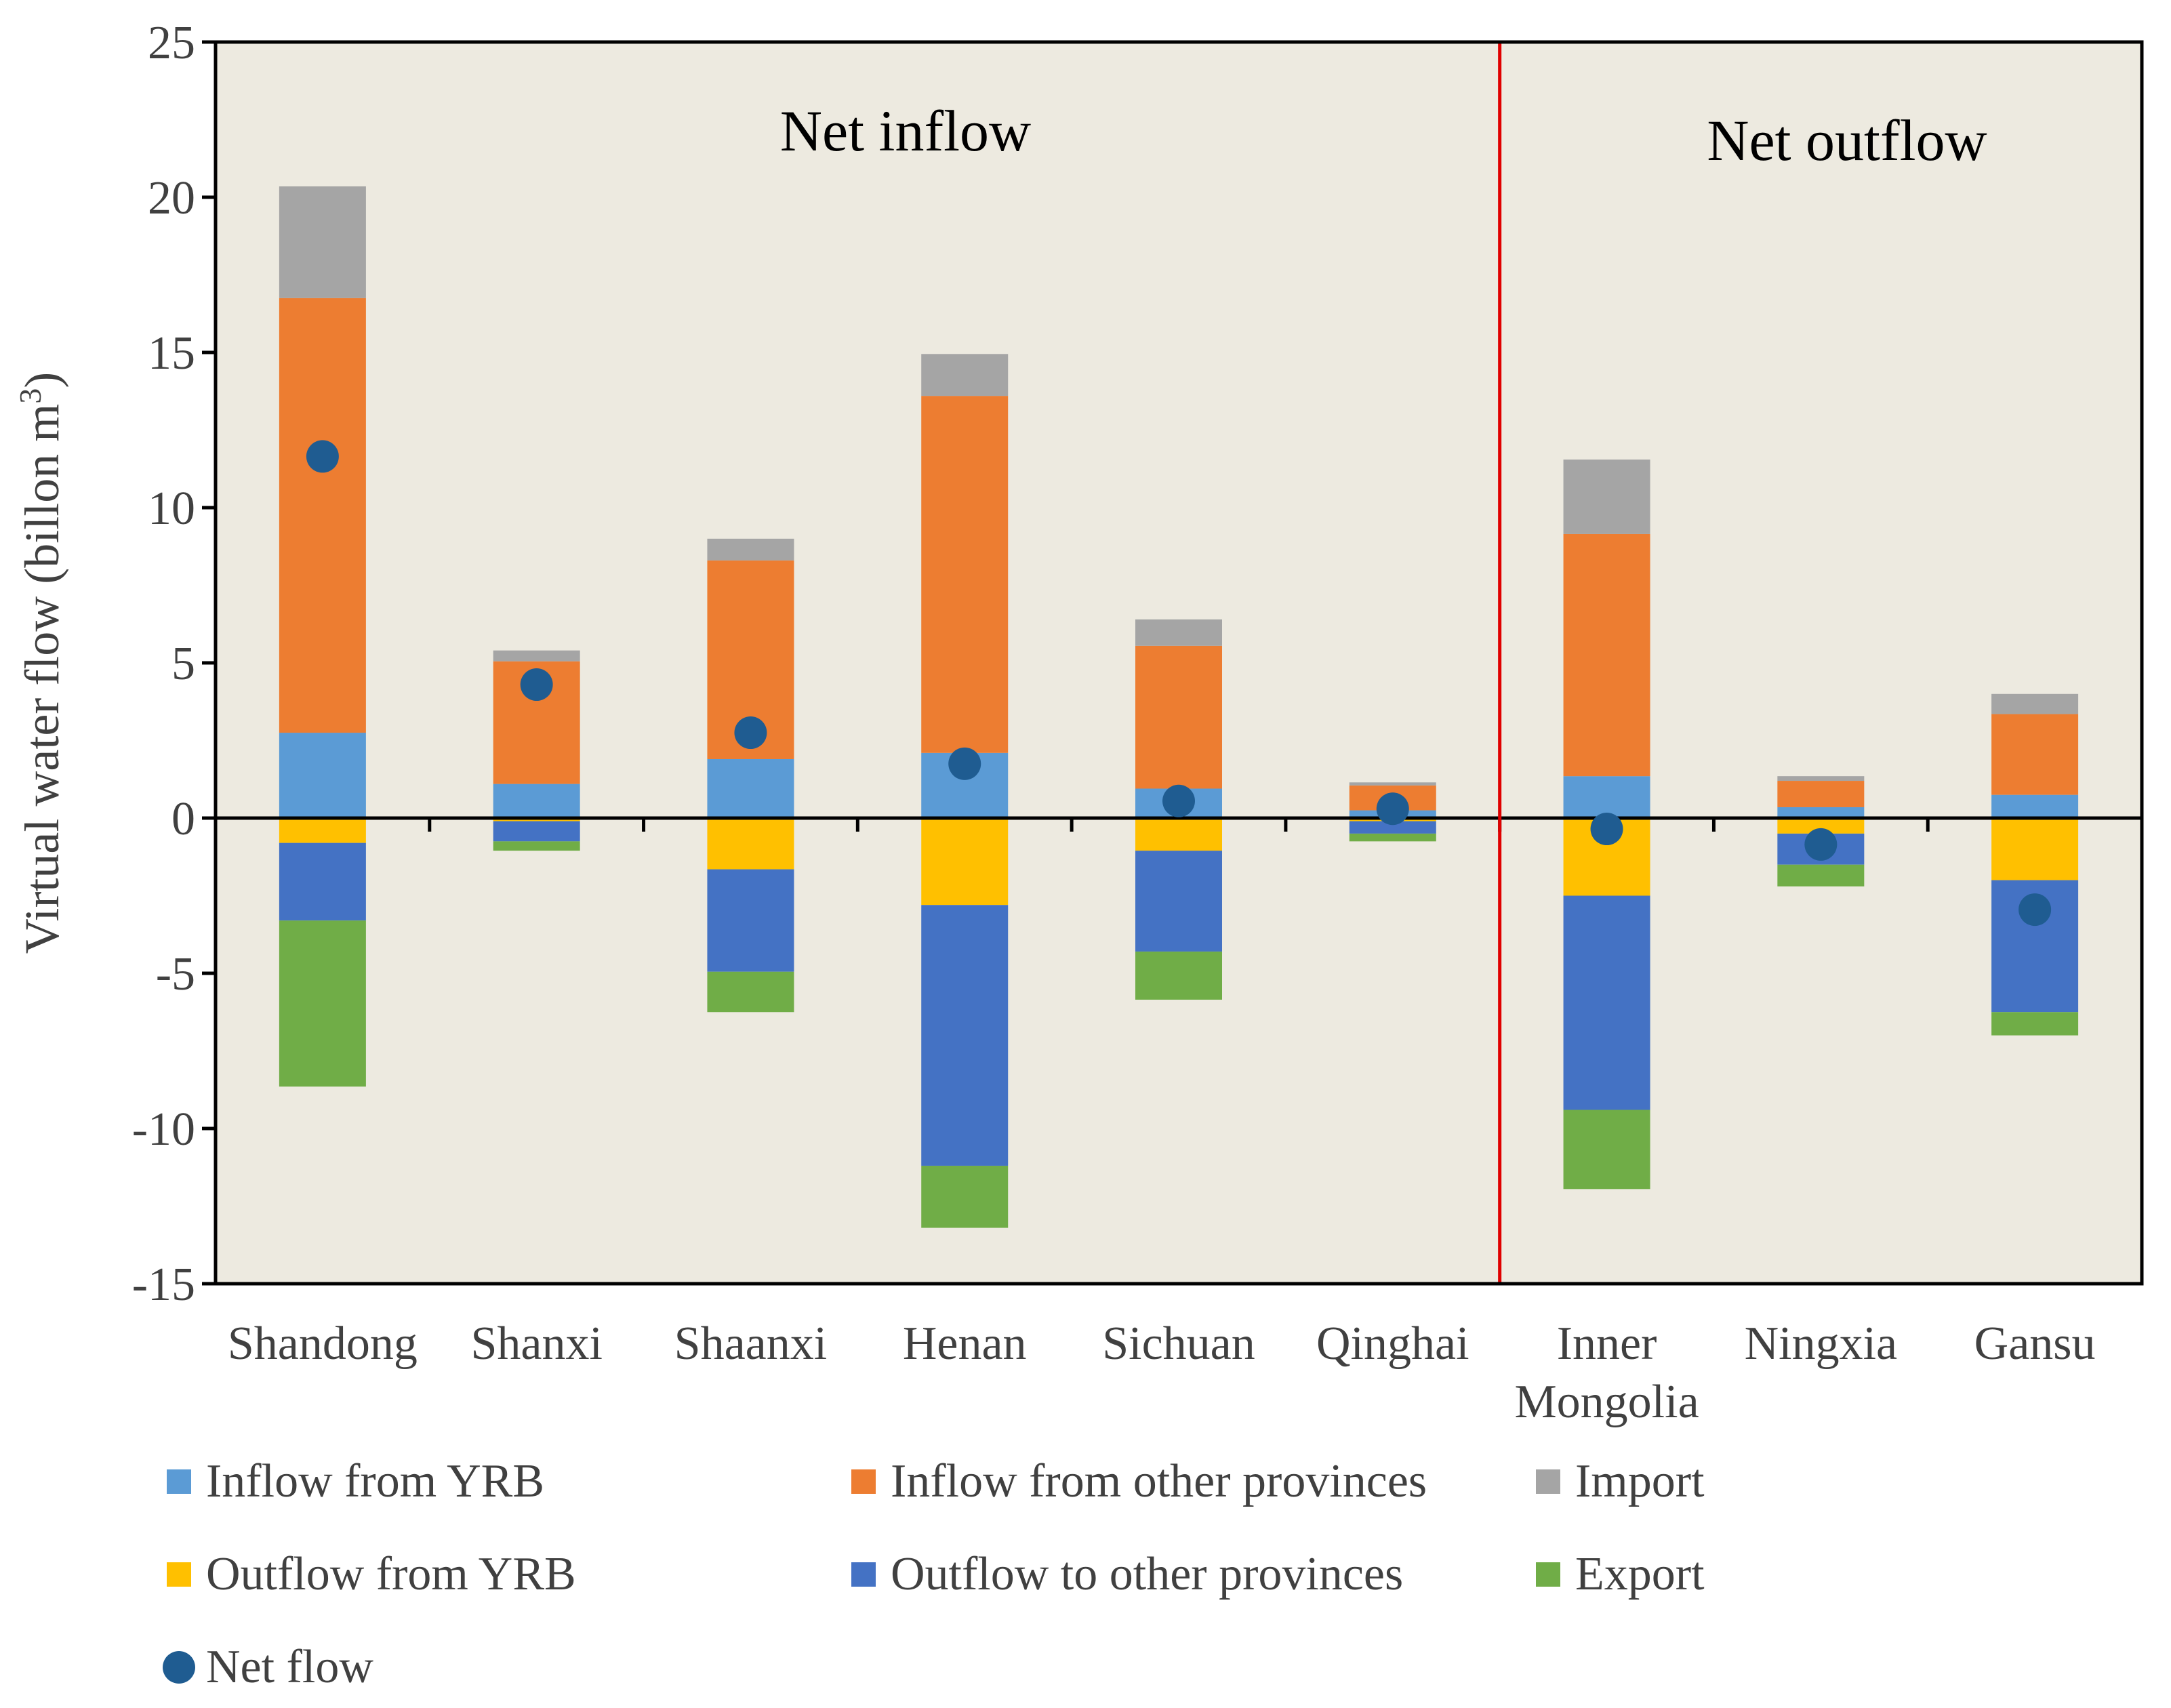  What do you see at coordinates (750, 844) in the screenshot?
I see `bar-outflow-yrb-shaanxi` at bounding box center [750, 844].